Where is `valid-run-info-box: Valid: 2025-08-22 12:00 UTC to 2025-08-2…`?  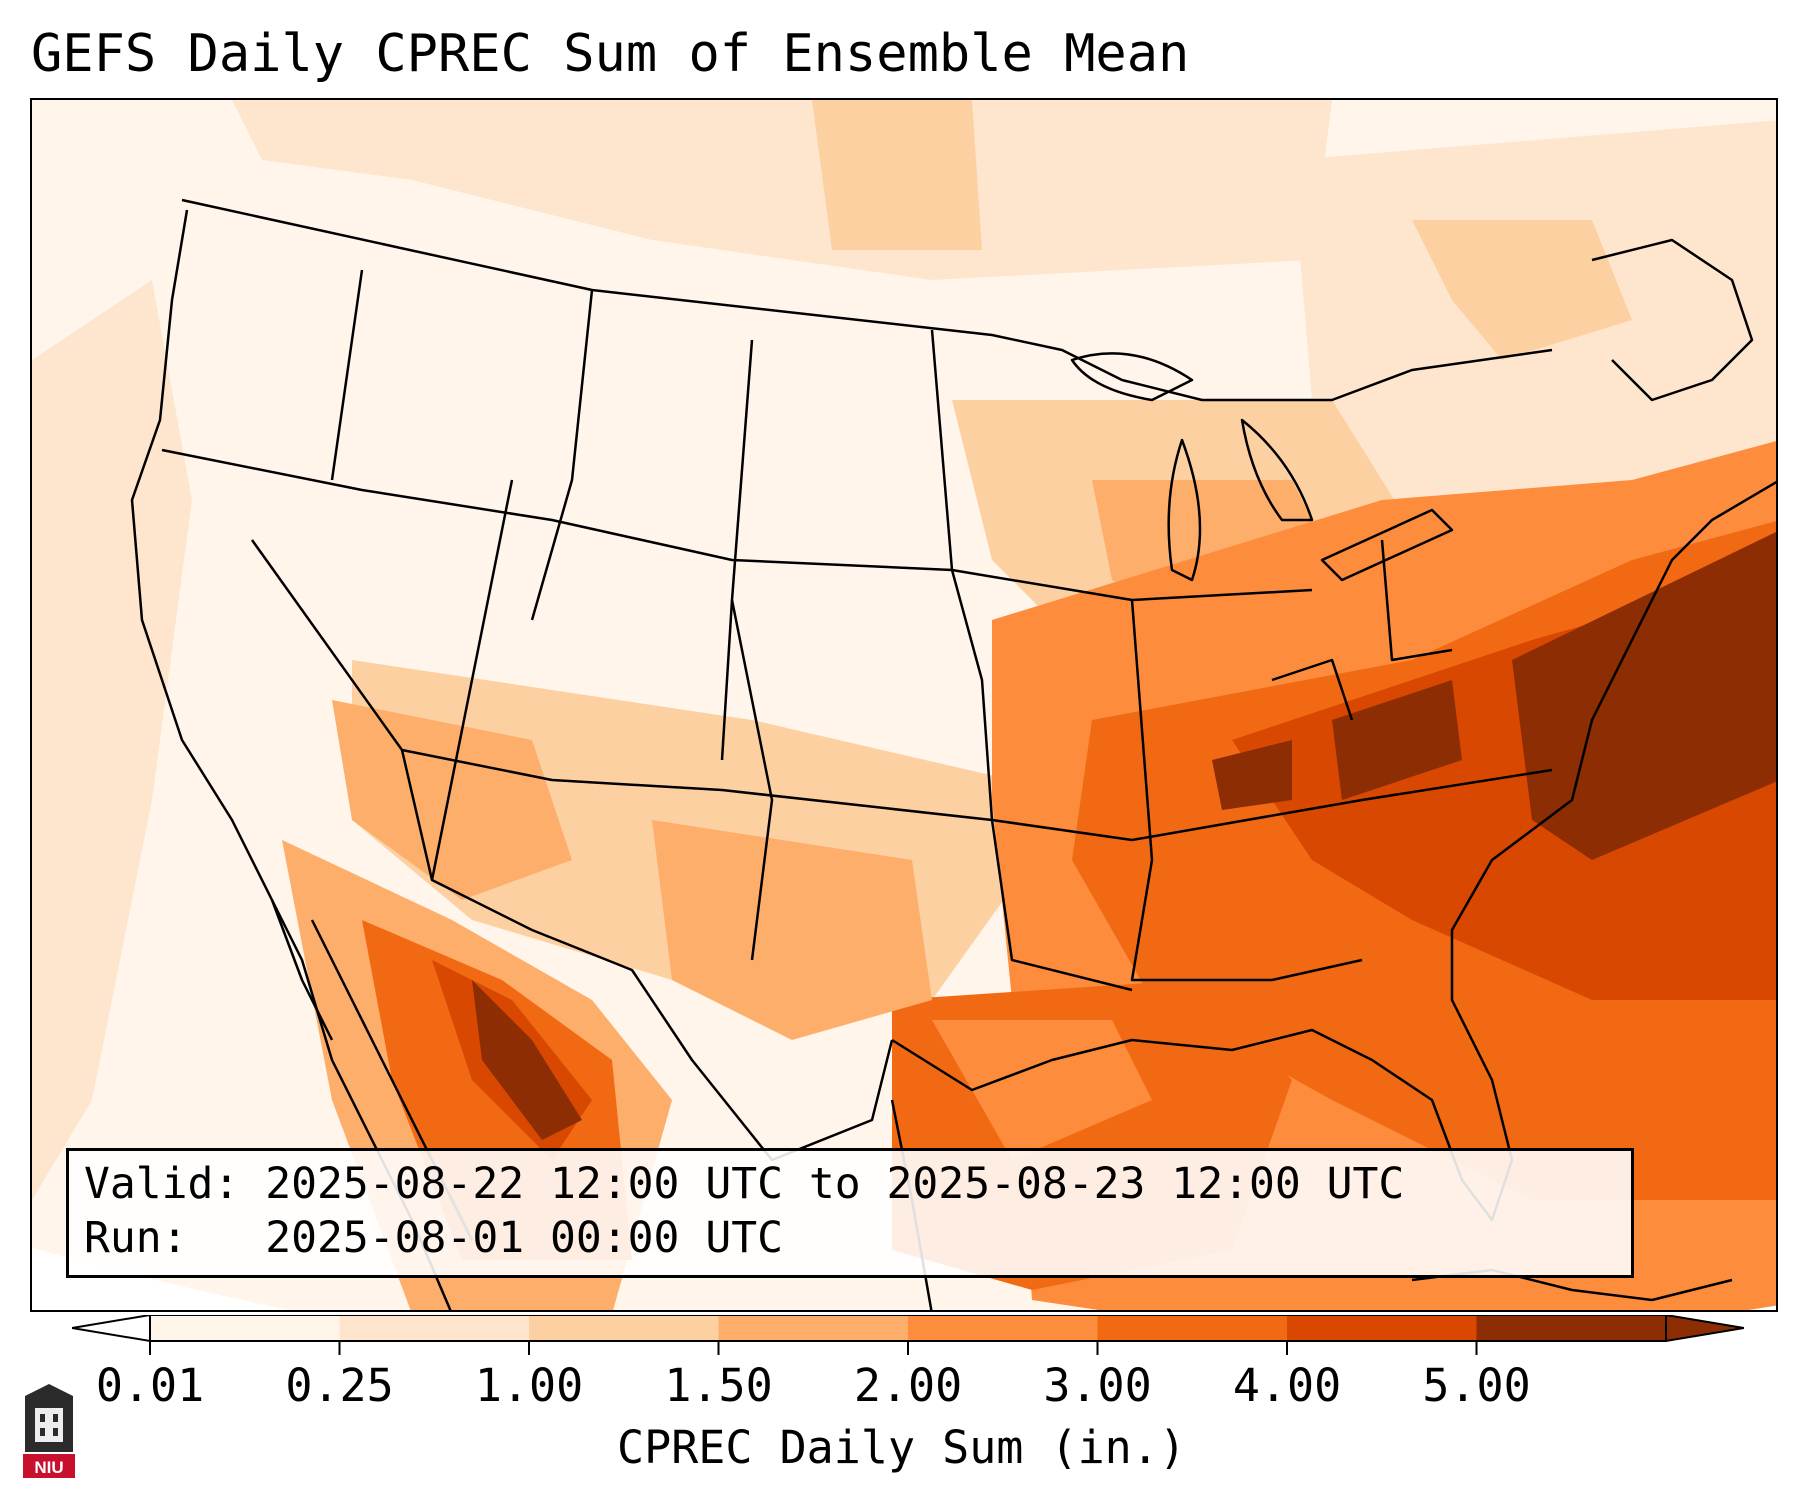 valid-run-info-box: Valid: 2025-08-22 12:00 UTC to 2025-08-2… is located at coordinates (850, 1213).